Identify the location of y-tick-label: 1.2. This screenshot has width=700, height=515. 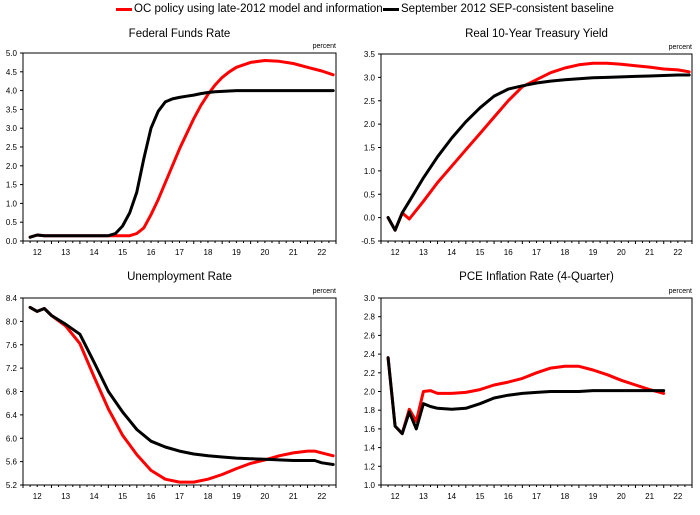
(370, 466).